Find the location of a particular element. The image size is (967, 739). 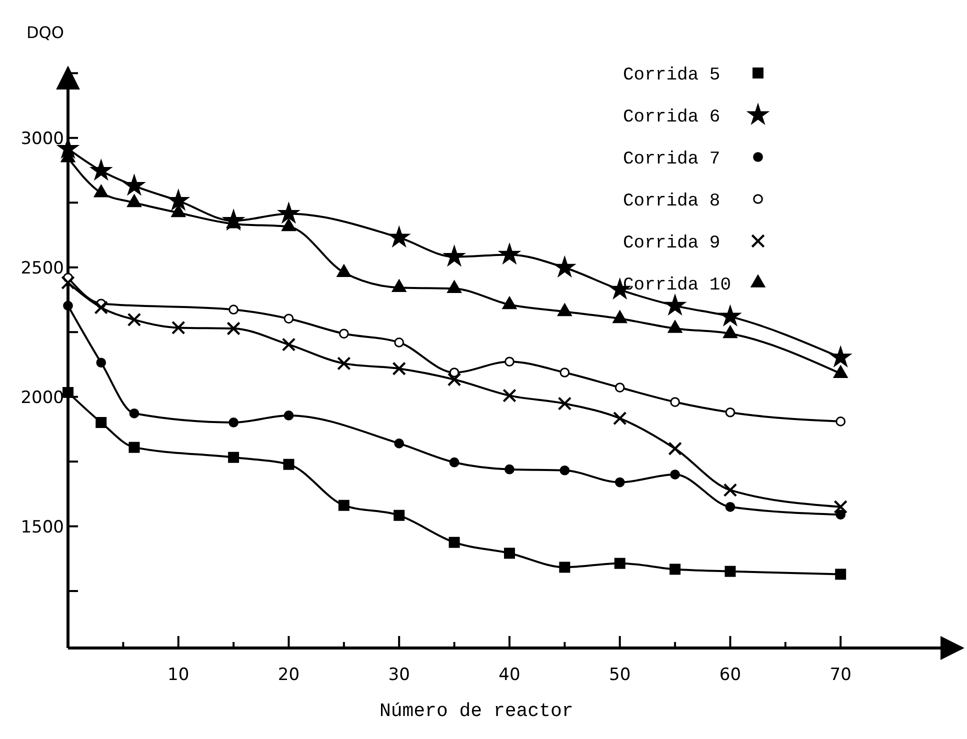

y-tick-label: 3000 is located at coordinates (42, 138).